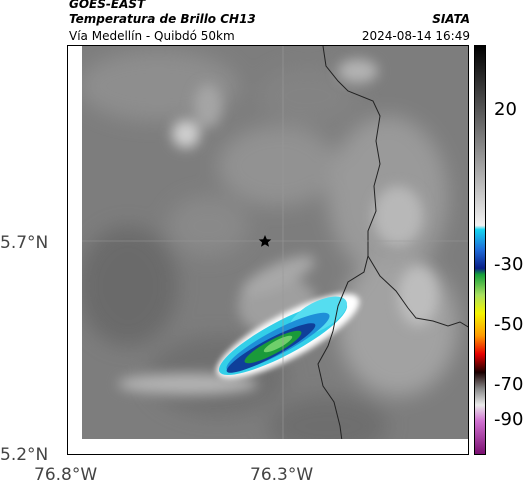 Image resolution: width=526 pixels, height=491 pixels. I want to click on datetime-label: 2024-08-14 16:49, so click(415, 36).